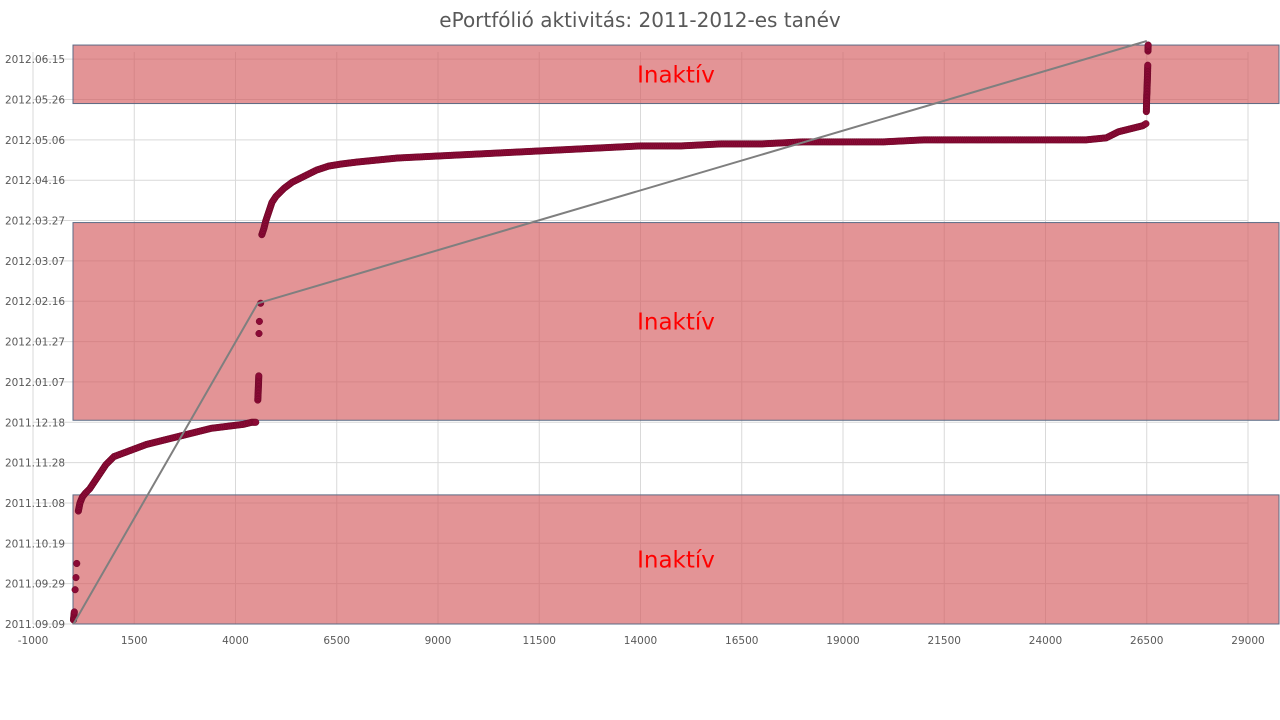 The height and width of the screenshot is (720, 1280). Describe the element at coordinates (33, 641) in the screenshot. I see `x-tick-label: -1000` at that location.